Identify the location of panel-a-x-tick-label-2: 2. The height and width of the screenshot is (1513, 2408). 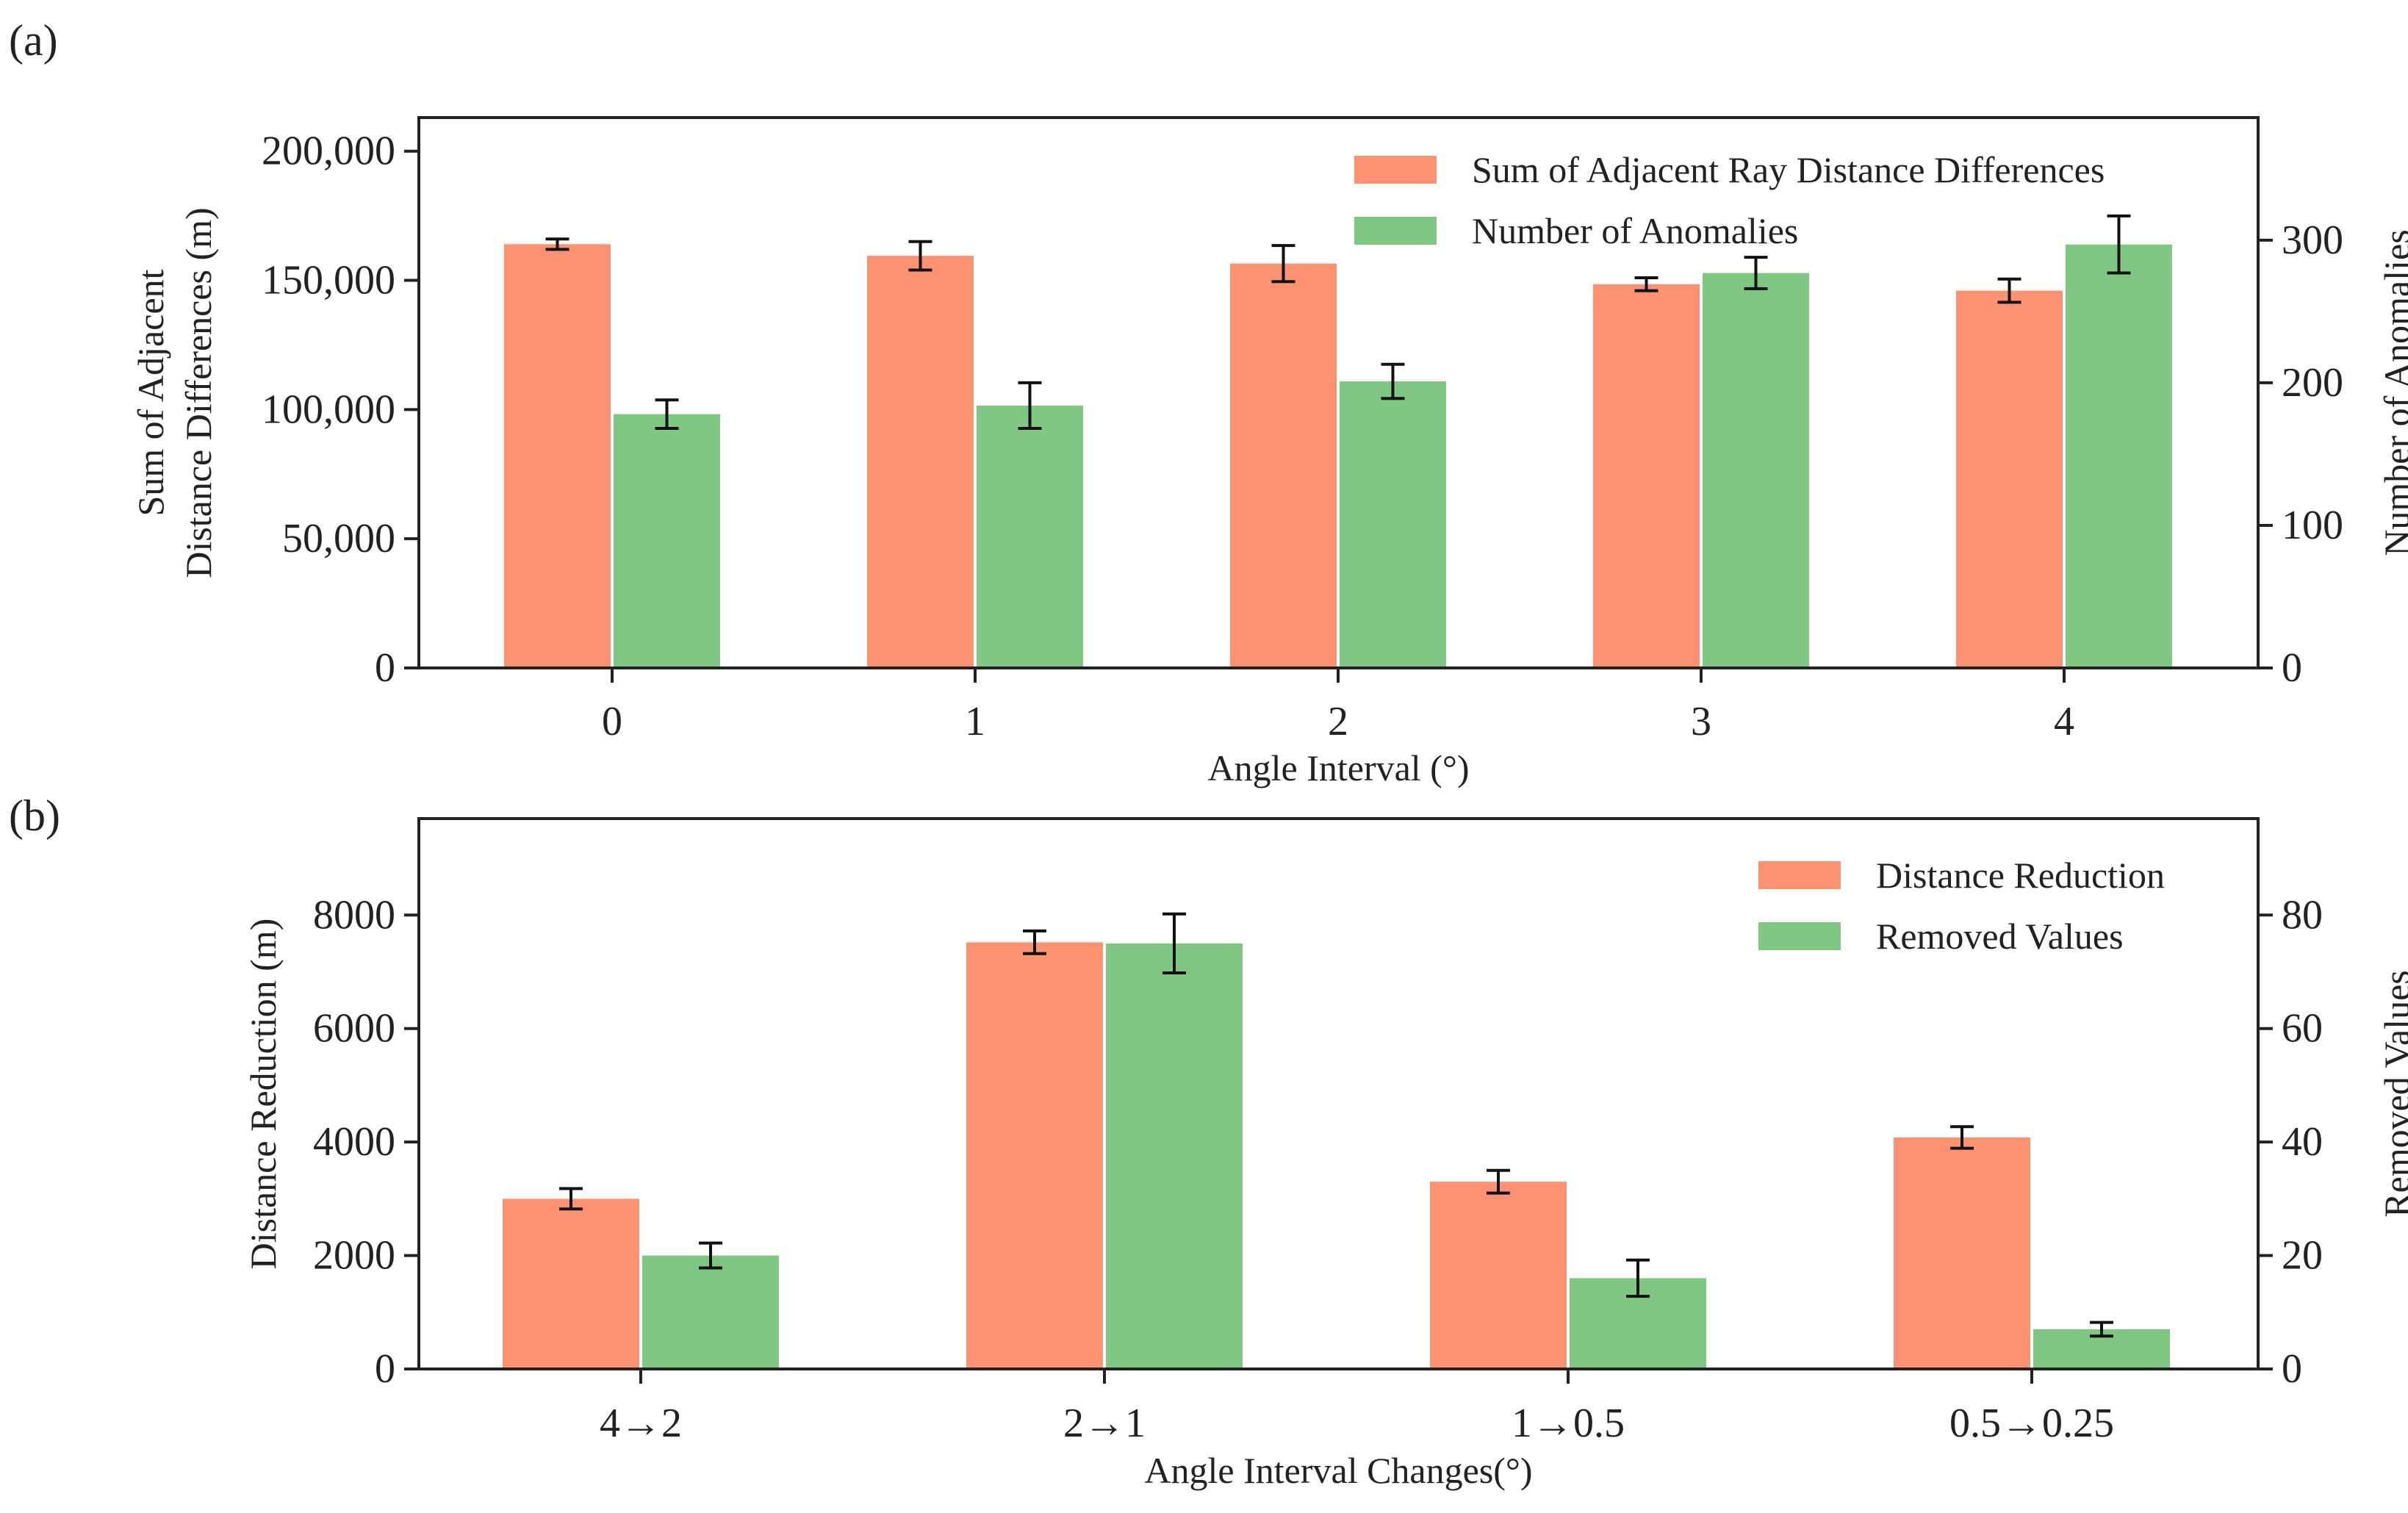
(1338, 721).